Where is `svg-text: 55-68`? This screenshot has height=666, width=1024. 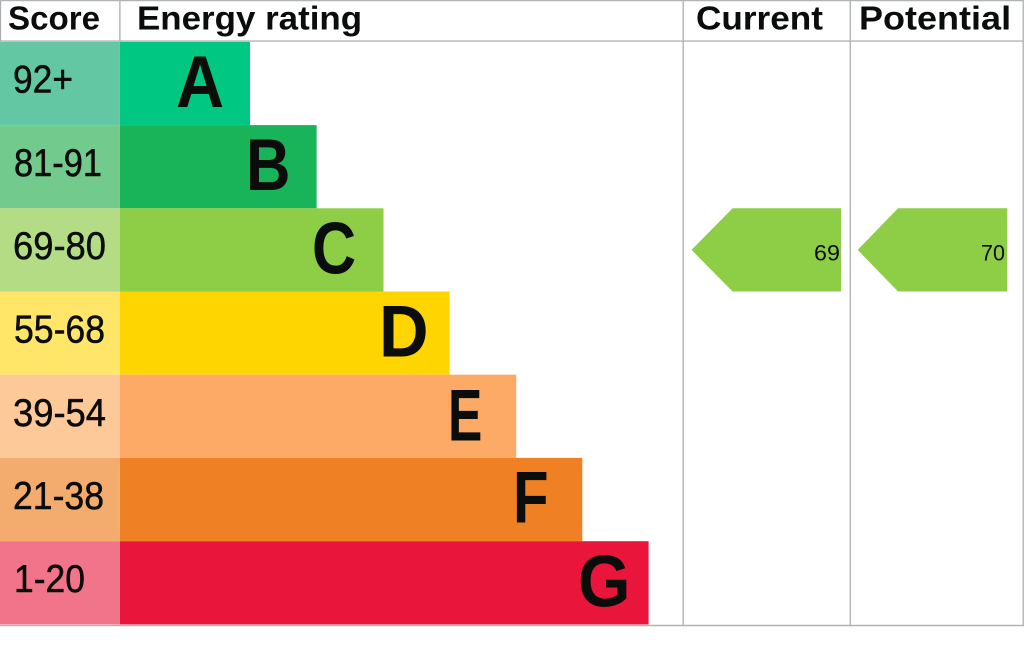 svg-text: 55-68 is located at coordinates (59, 330).